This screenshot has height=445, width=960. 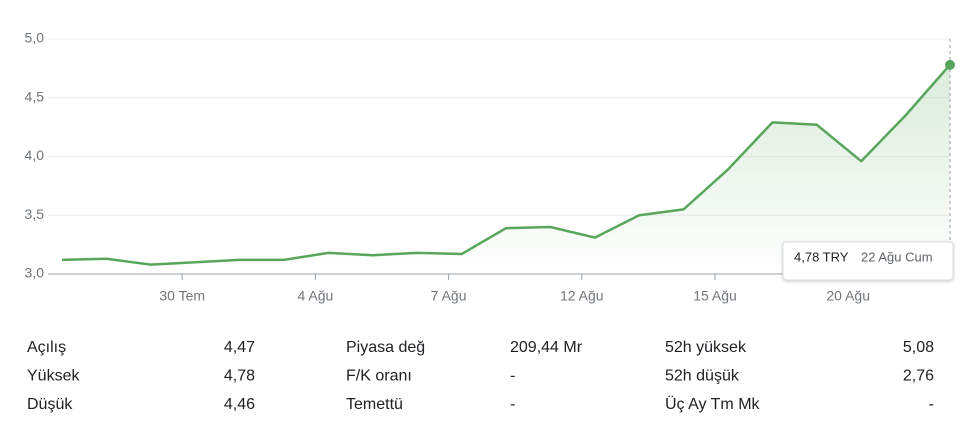 I want to click on tooltip-box, so click(x=868, y=261).